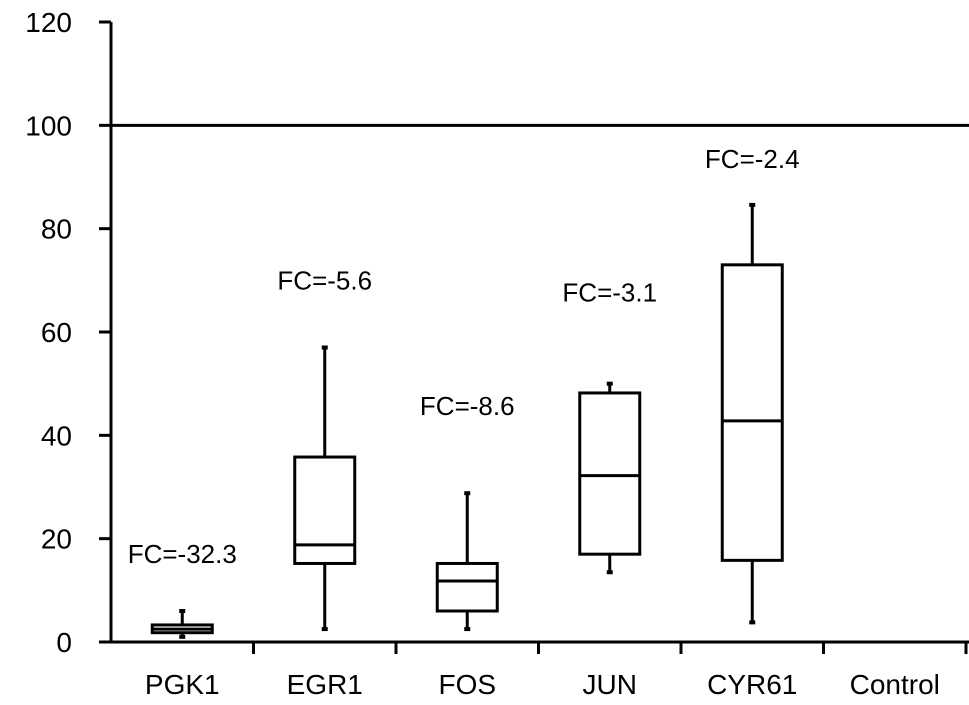  I want to click on y-tick-label: 100, so click(48, 125).